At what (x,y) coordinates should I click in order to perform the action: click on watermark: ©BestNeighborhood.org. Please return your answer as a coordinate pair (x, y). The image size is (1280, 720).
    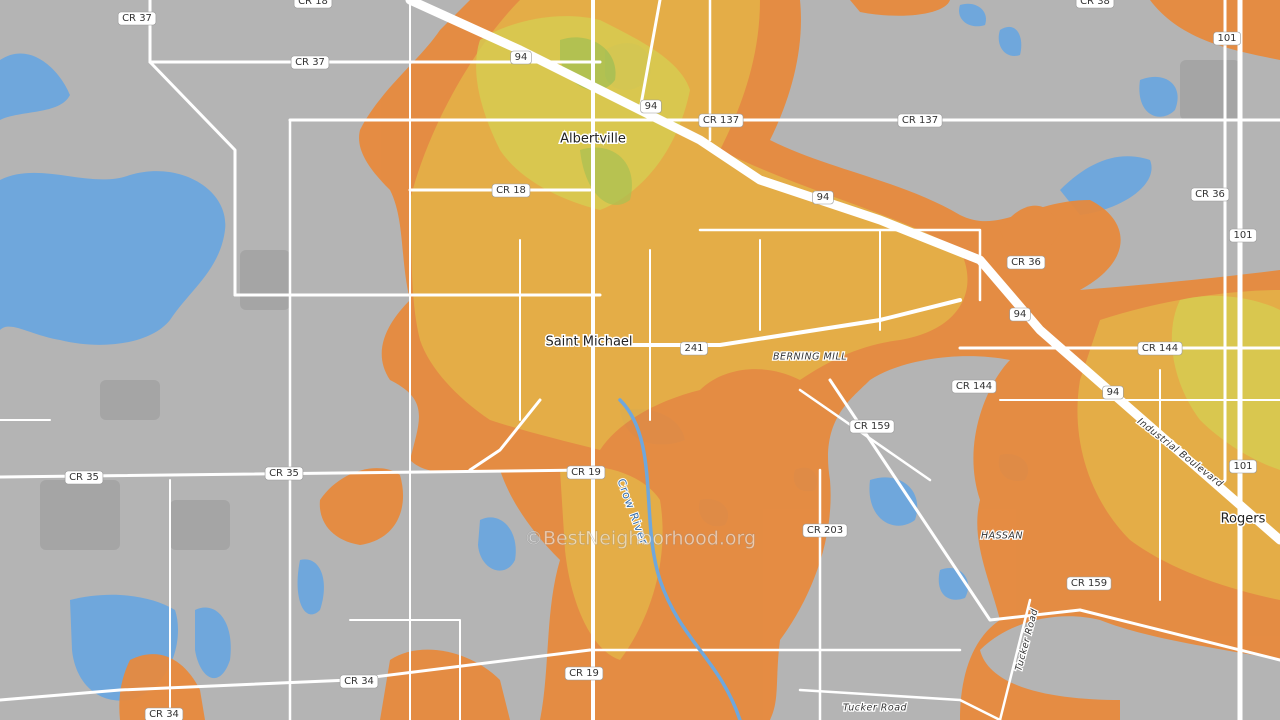
    Looking at the image, I should click on (640, 539).